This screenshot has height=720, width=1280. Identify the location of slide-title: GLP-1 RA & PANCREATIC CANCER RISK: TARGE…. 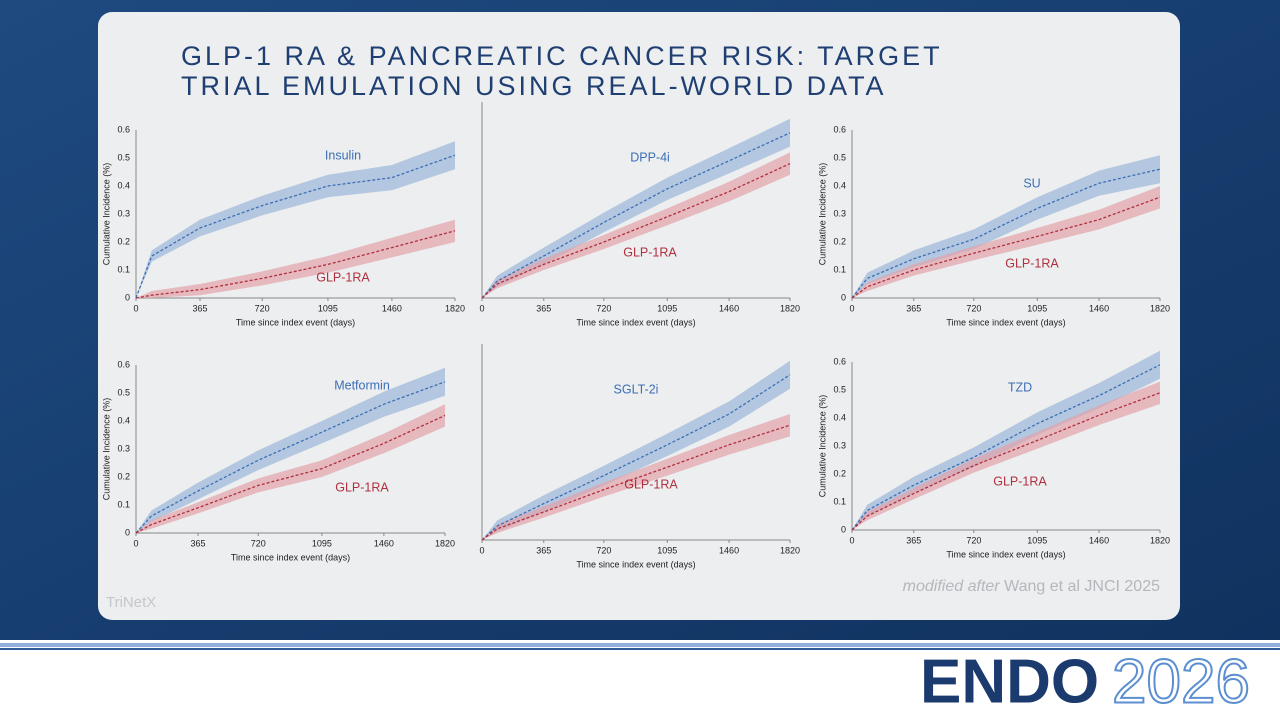
(562, 71).